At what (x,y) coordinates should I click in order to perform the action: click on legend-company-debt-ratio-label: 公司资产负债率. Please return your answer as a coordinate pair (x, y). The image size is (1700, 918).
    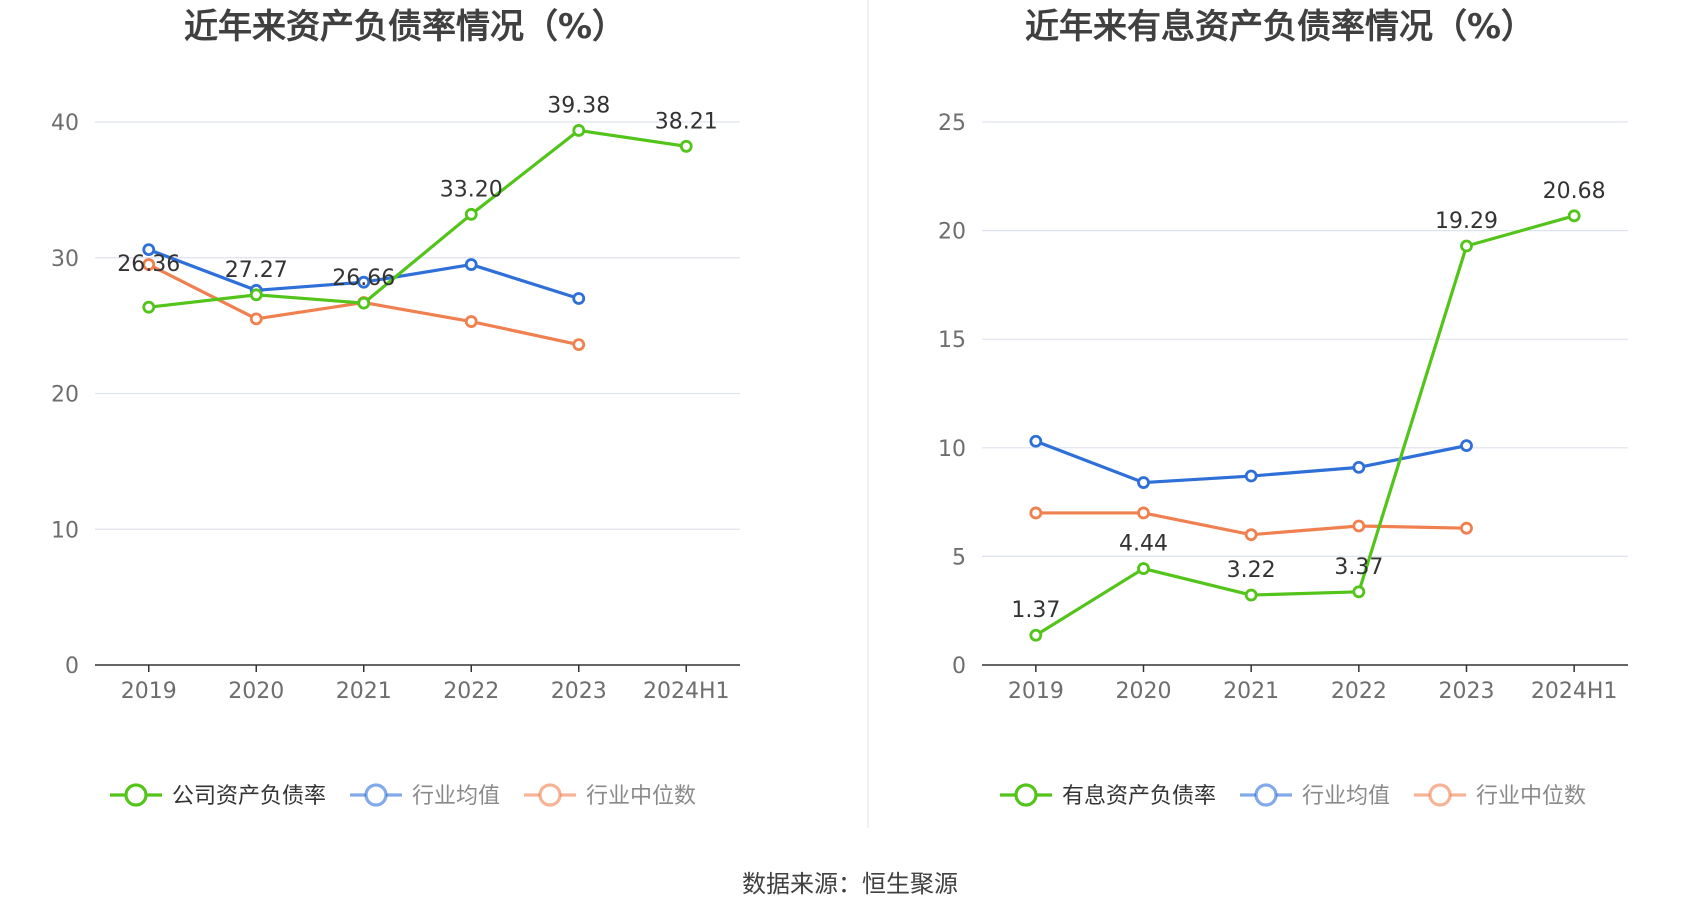
    Looking at the image, I should click on (249, 796).